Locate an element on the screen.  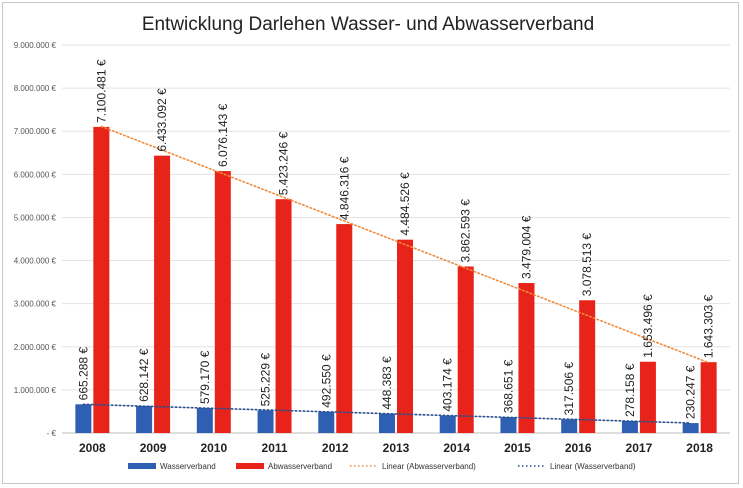
data-label-abwasserverband: 1.653.496 € is located at coordinates (648, 326).